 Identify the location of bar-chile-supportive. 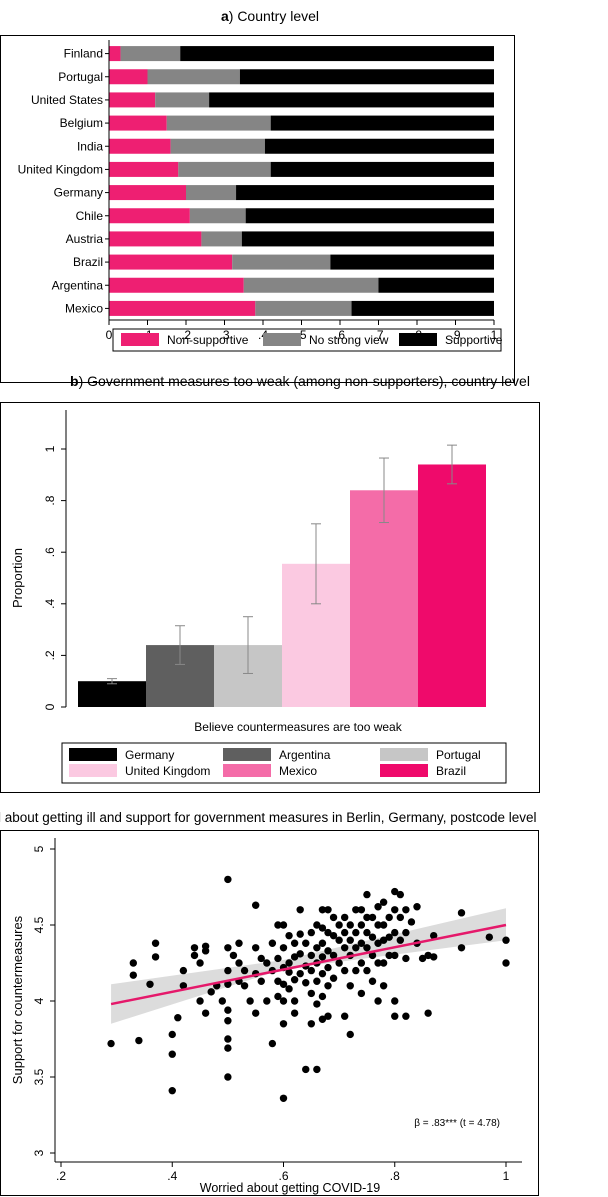
(369, 216).